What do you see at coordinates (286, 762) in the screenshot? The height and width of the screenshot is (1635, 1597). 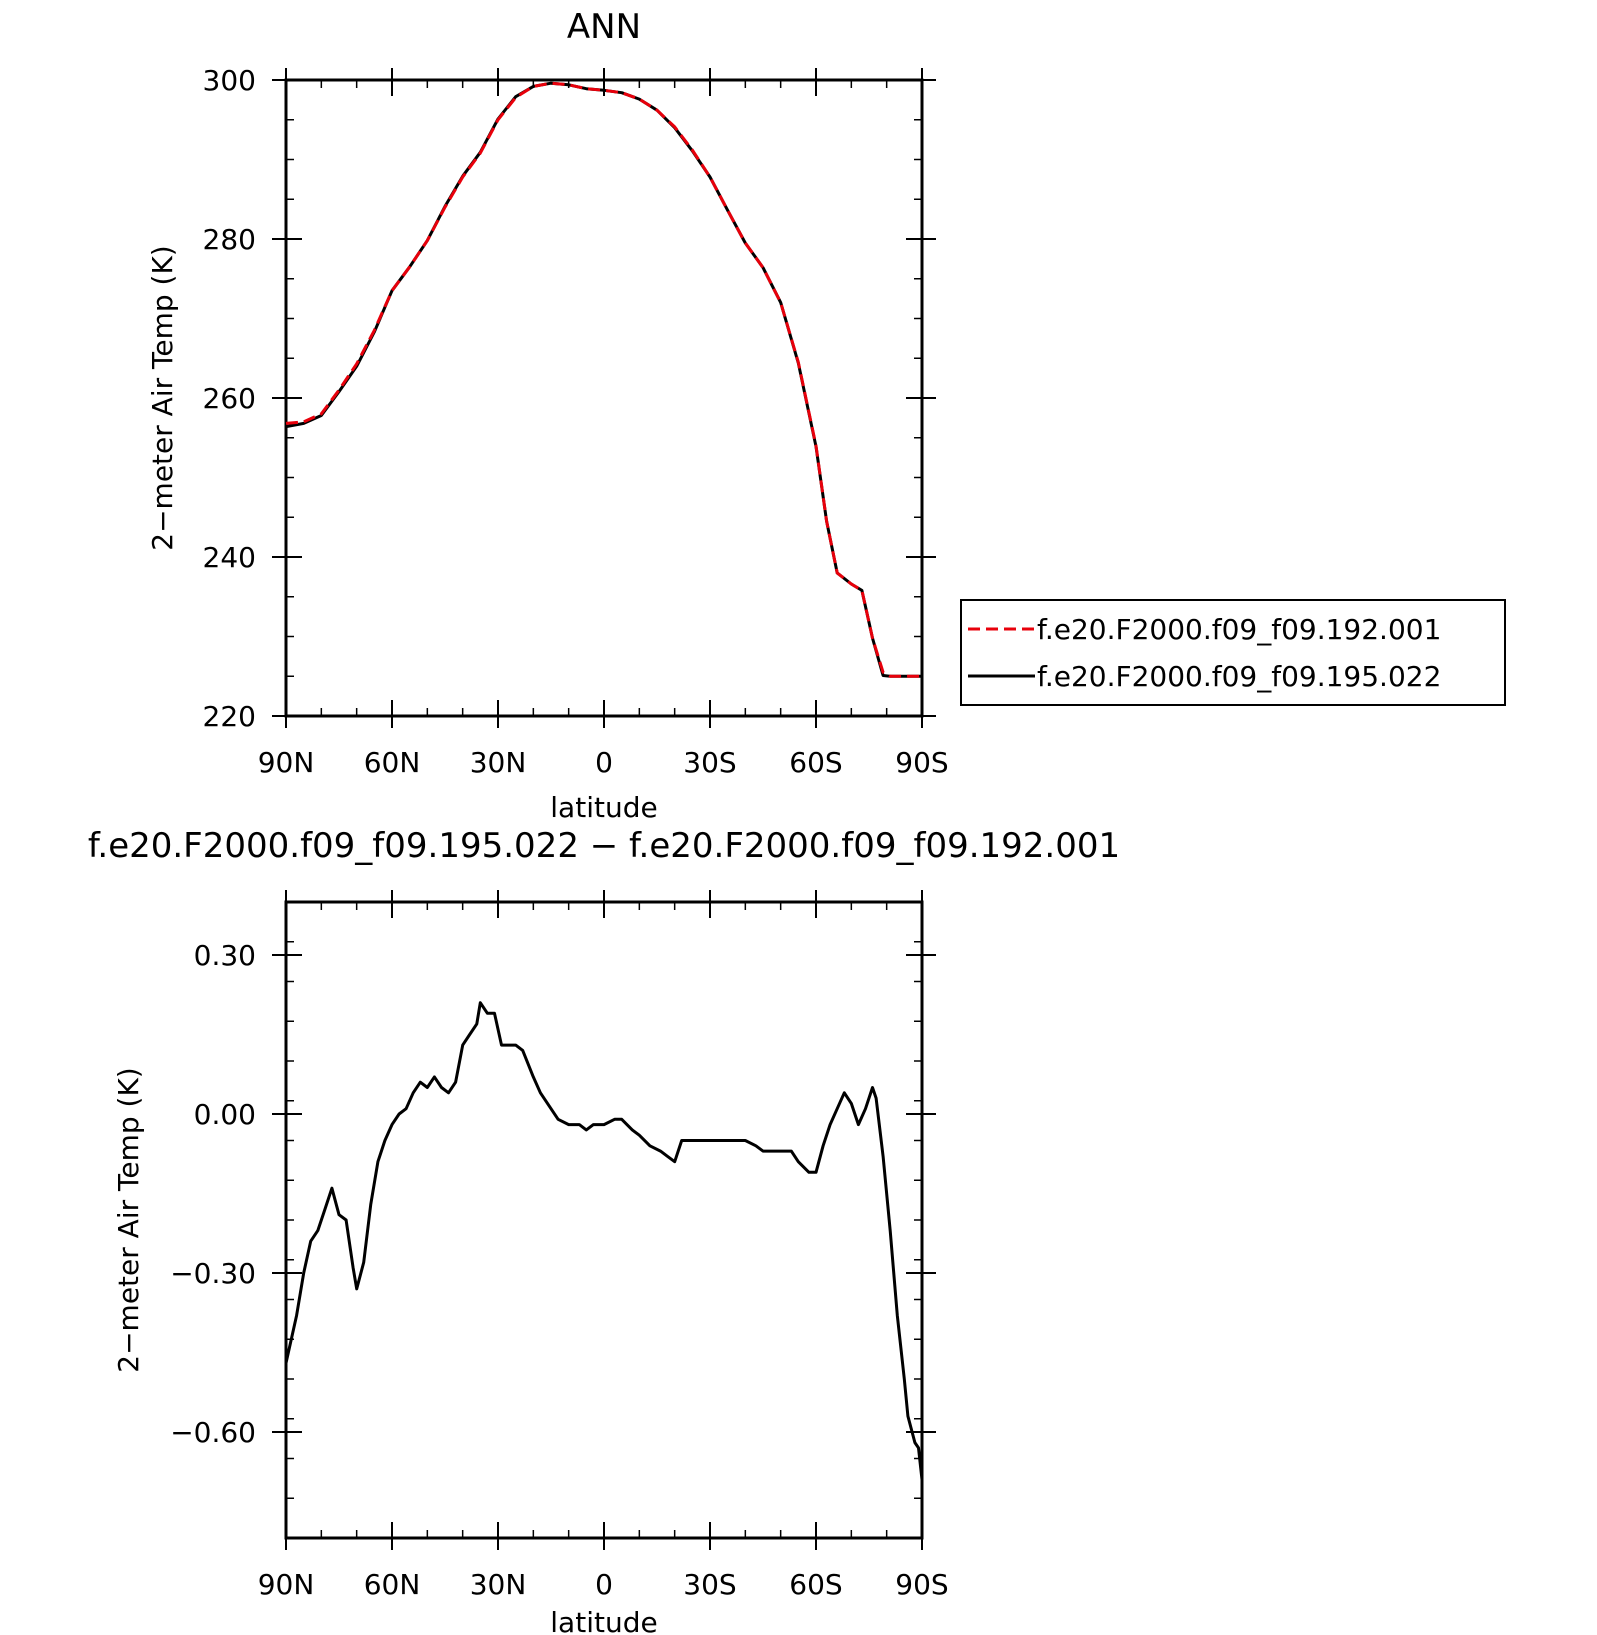 I see `top-x-tick-label: 90N` at bounding box center [286, 762].